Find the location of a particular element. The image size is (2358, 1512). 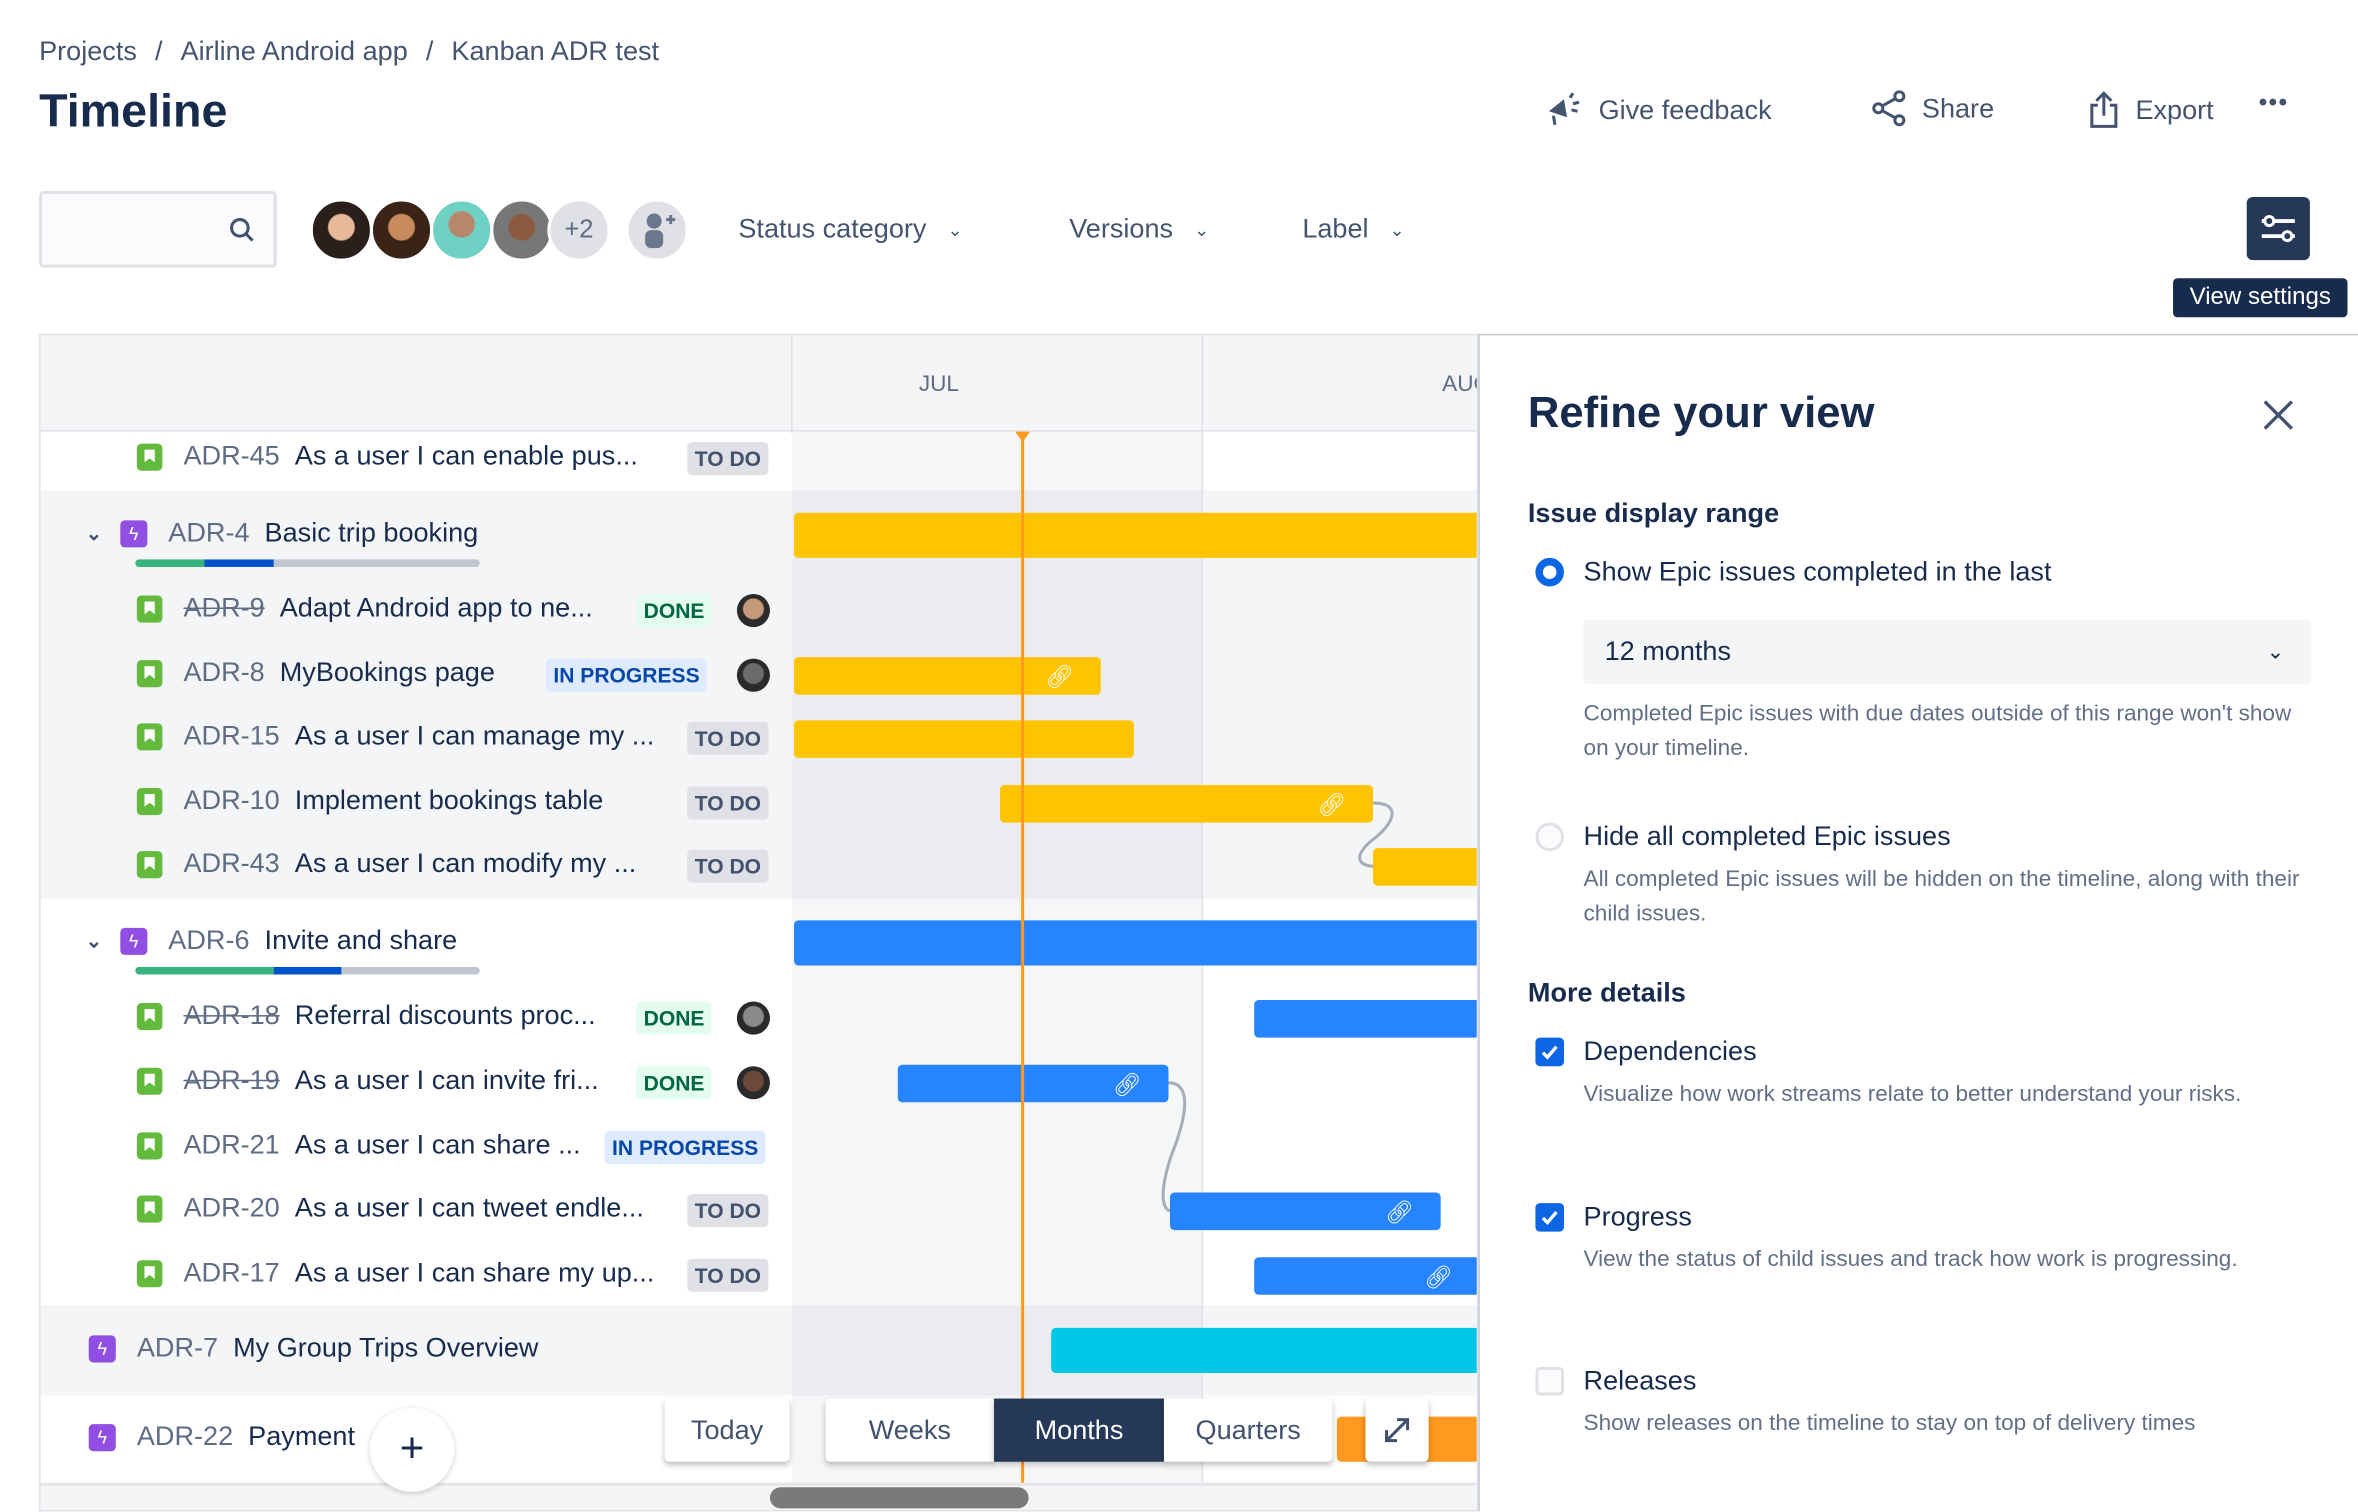

issue-key: ADR-7 is located at coordinates (177, 1347).